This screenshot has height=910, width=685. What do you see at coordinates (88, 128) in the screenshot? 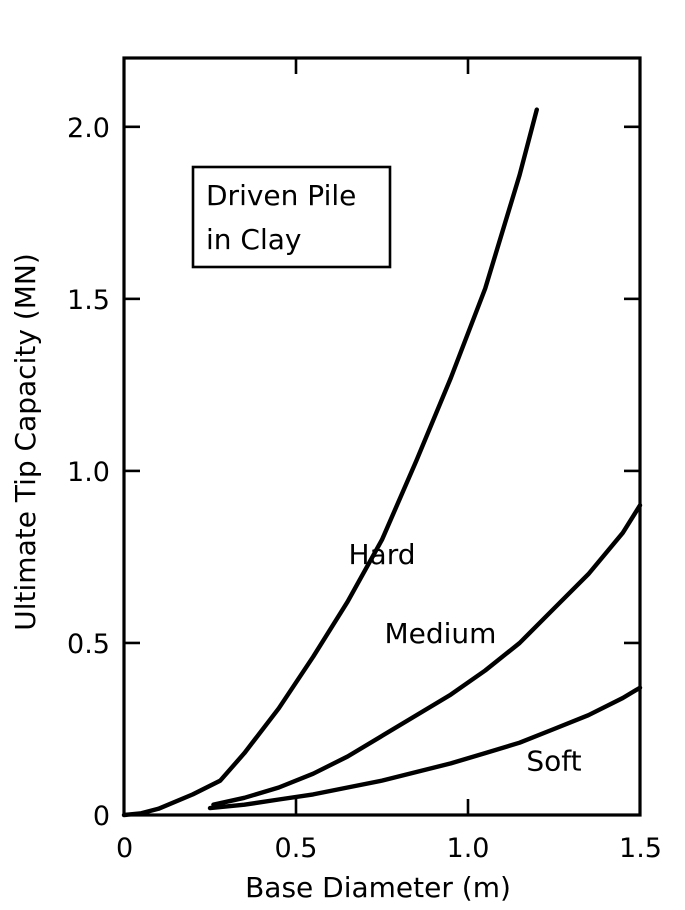
I see `y-tick-label-4: 2.0` at bounding box center [88, 128].